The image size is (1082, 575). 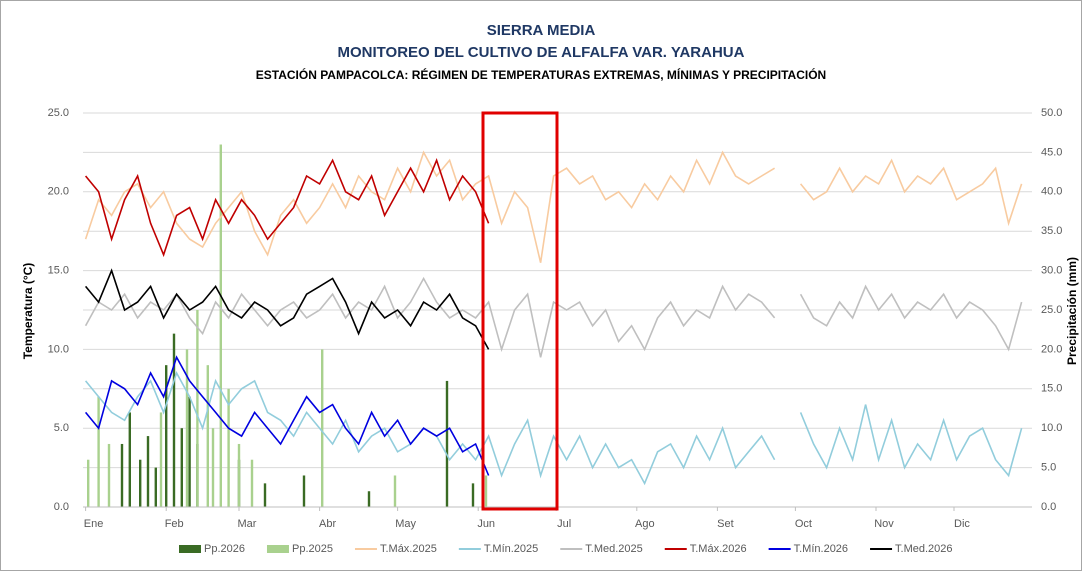 What do you see at coordinates (1051, 349) in the screenshot?
I see `y2-tick-label: 20.0` at bounding box center [1051, 349].